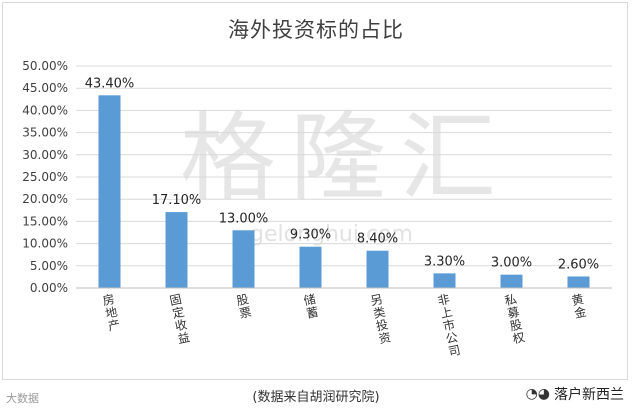 This screenshot has width=632, height=412. What do you see at coordinates (448, 325) in the screenshot?
I see `category-label: 非上市公司` at bounding box center [448, 325].